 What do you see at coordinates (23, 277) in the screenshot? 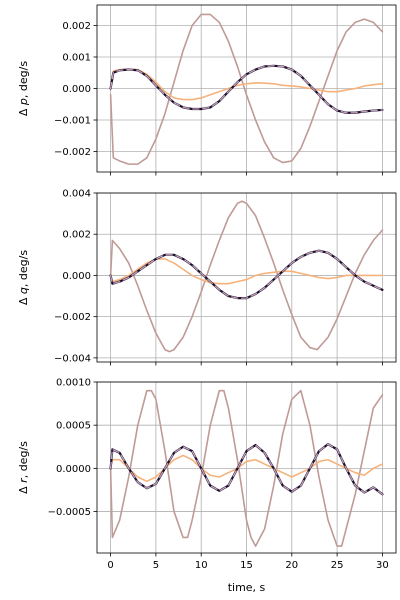
I see `y-axis-label: Δ q, deg/s` at bounding box center [23, 277].